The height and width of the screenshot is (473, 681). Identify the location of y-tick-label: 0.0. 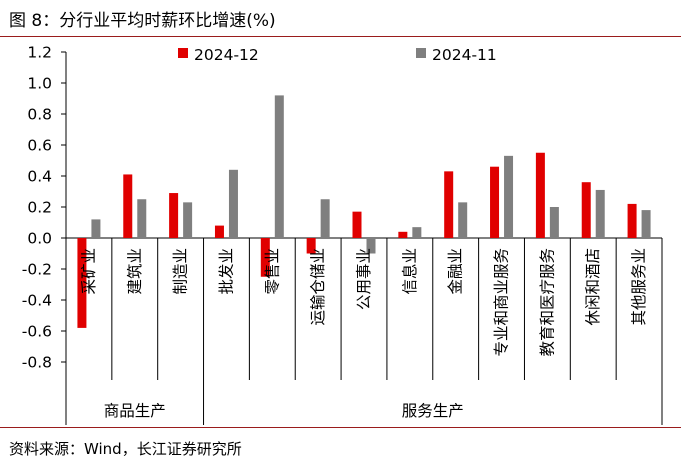
(39, 239).